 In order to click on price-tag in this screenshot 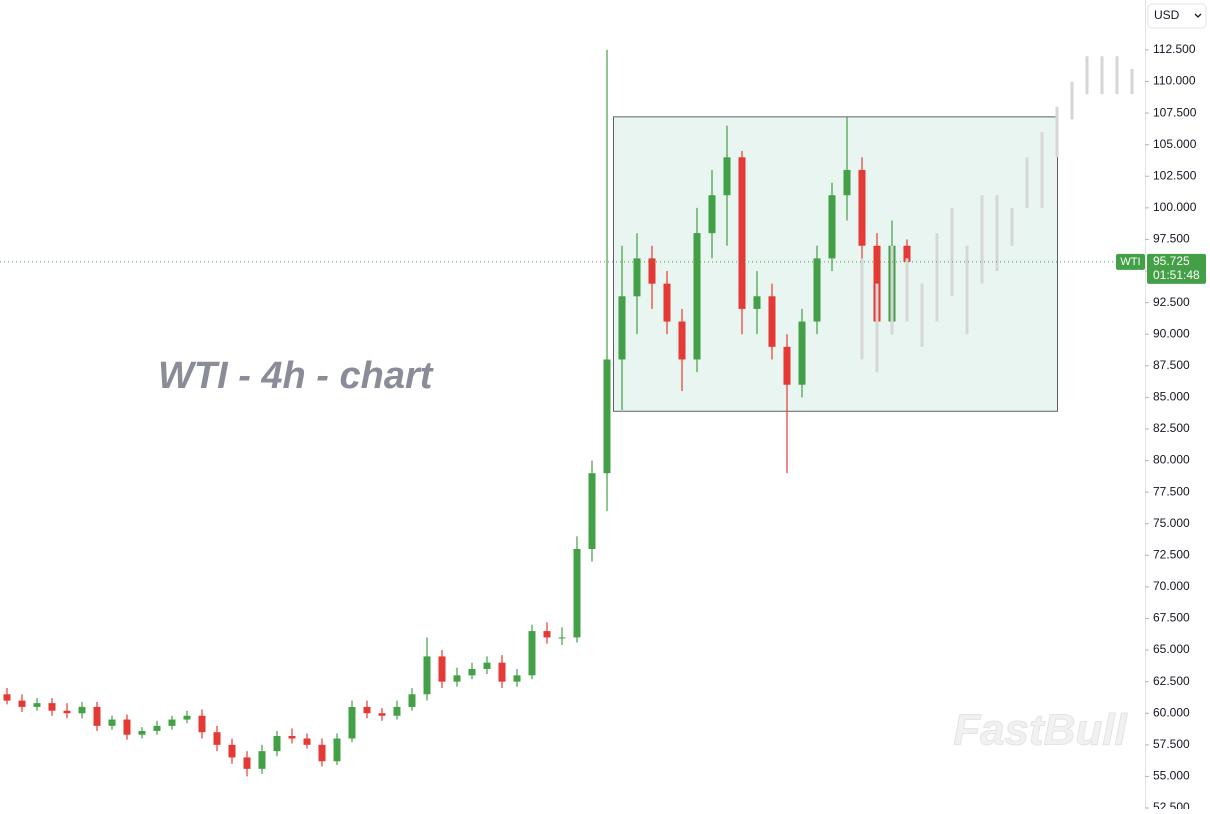, I will do `click(1176, 268)`.